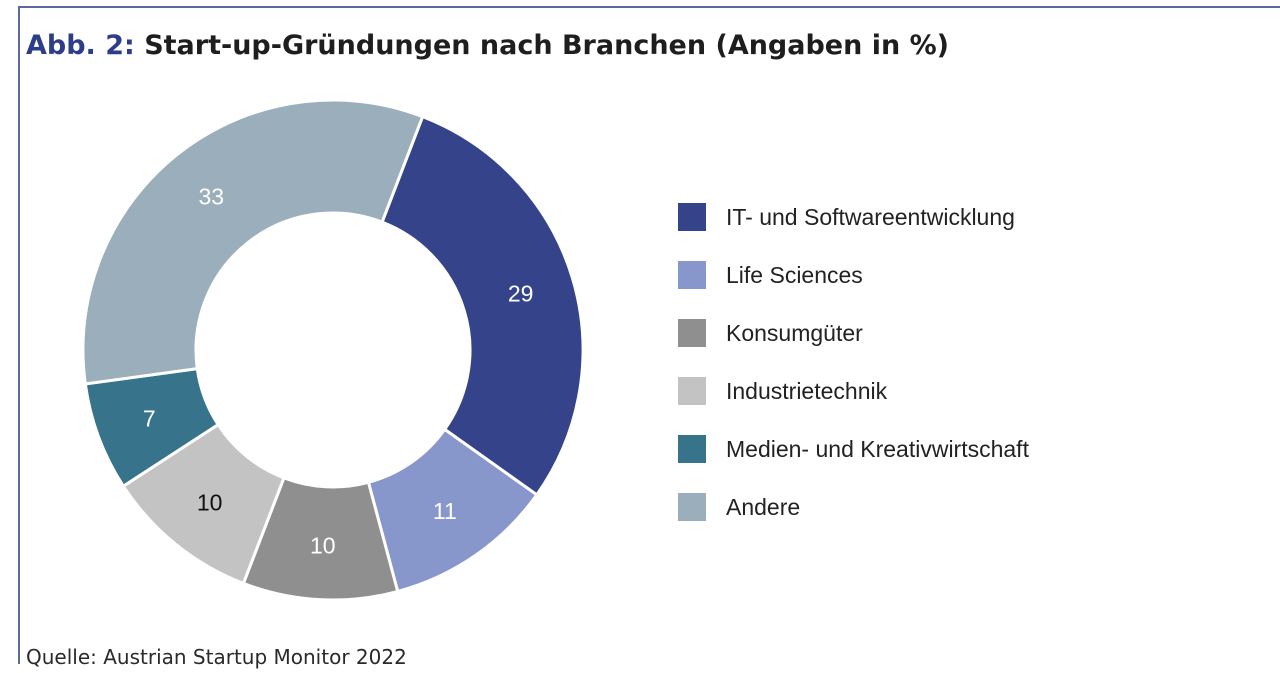 The width and height of the screenshot is (1280, 673). What do you see at coordinates (877, 448) in the screenshot?
I see `legend-label: Medien- und Kreativwirtschaft` at bounding box center [877, 448].